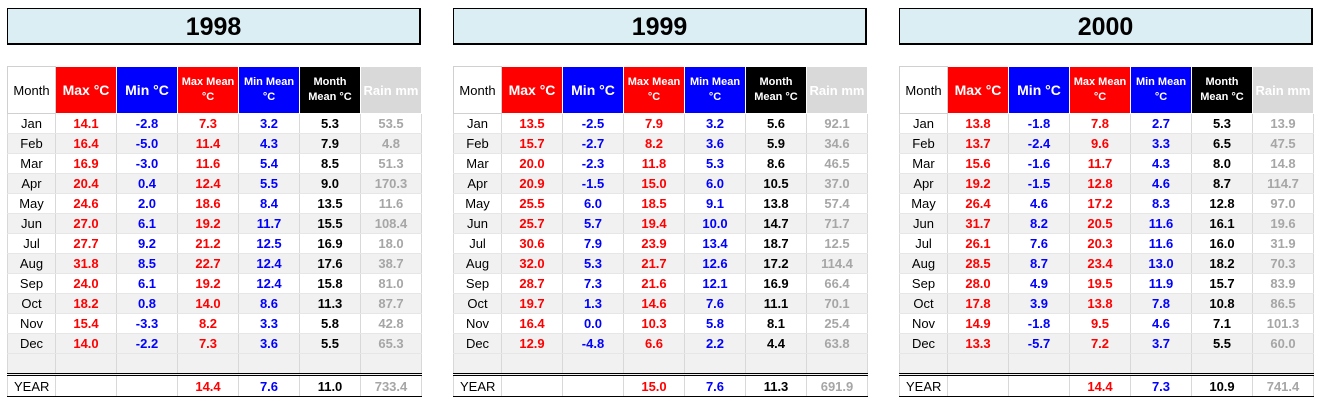  What do you see at coordinates (1100, 163) in the screenshot?
I see `cell-max-mean: 11.7` at bounding box center [1100, 163].